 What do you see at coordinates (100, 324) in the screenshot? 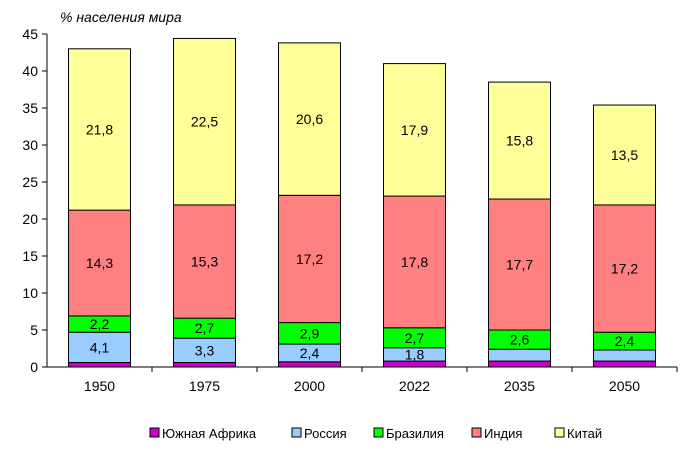
I see `data-label: 2,2` at bounding box center [100, 324].